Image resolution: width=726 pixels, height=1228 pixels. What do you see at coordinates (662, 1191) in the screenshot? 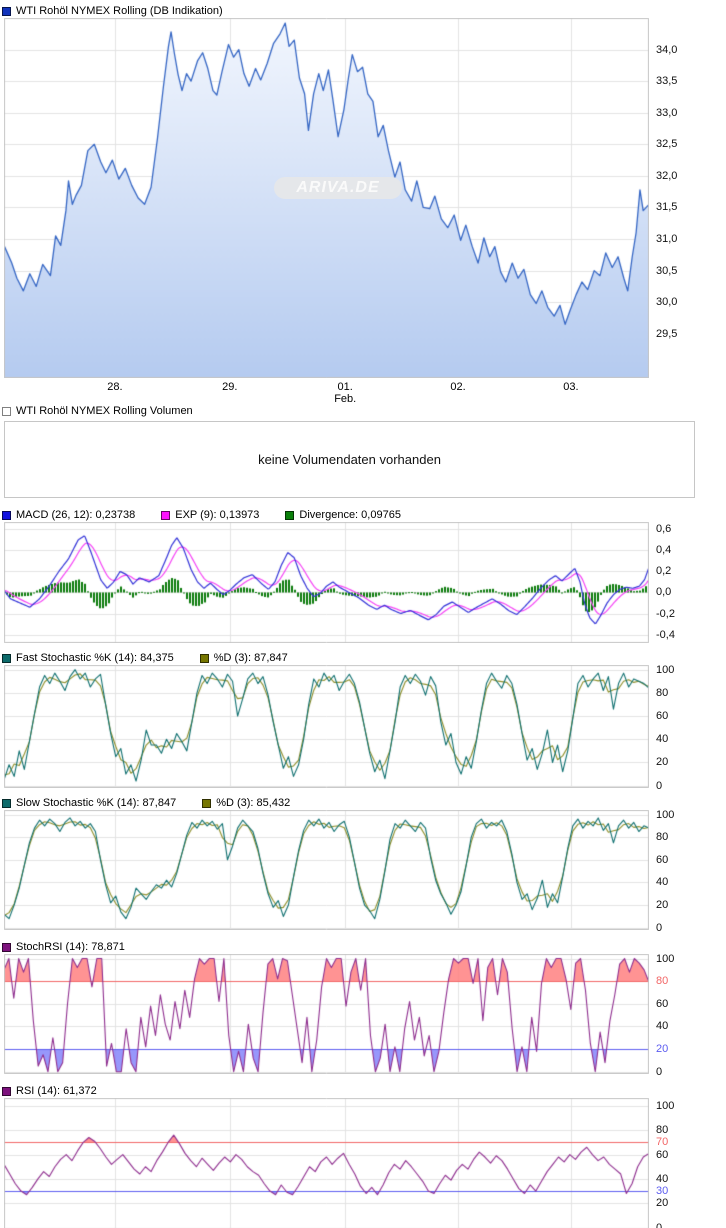
I see `y-tick-label: 30` at bounding box center [662, 1191].